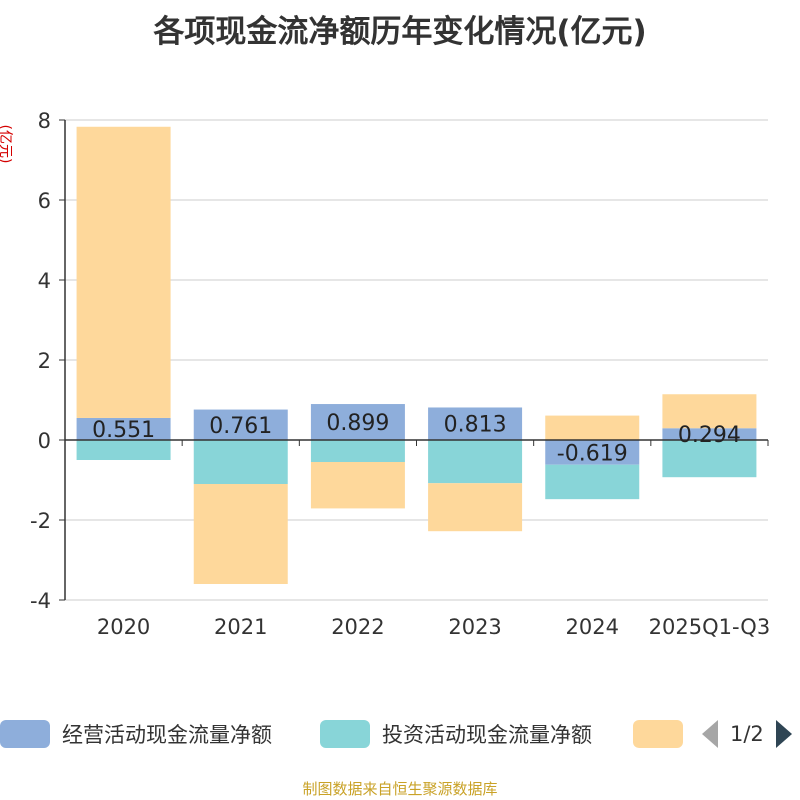 This screenshot has width=800, height=800. I want to click on data-label-operating: 0.761, so click(240, 426).